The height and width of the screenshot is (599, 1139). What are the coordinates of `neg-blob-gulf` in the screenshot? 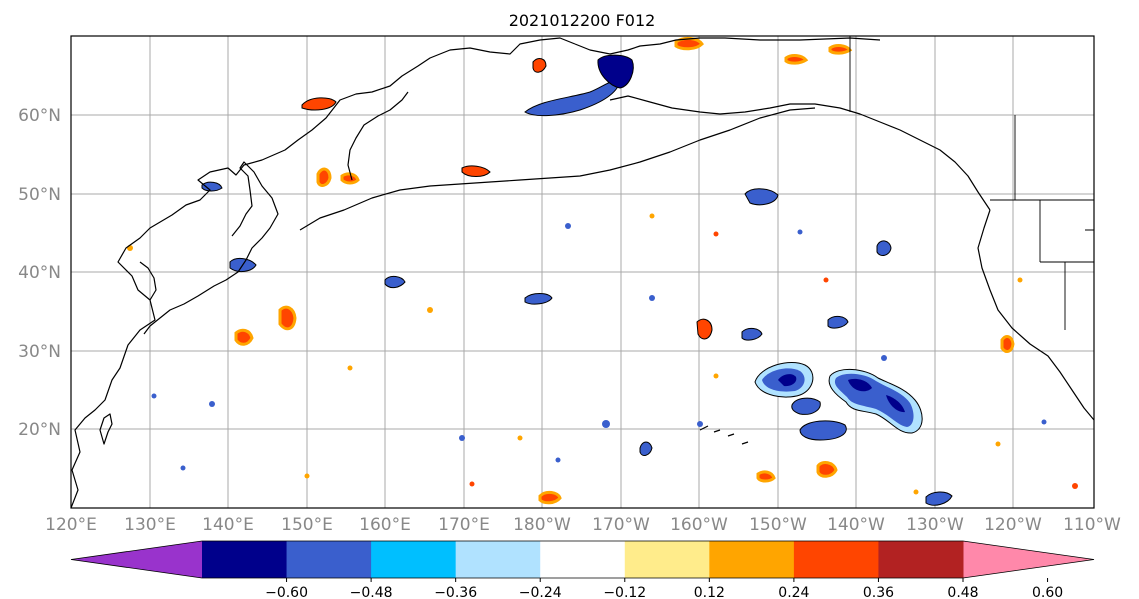 It's located at (761, 197).